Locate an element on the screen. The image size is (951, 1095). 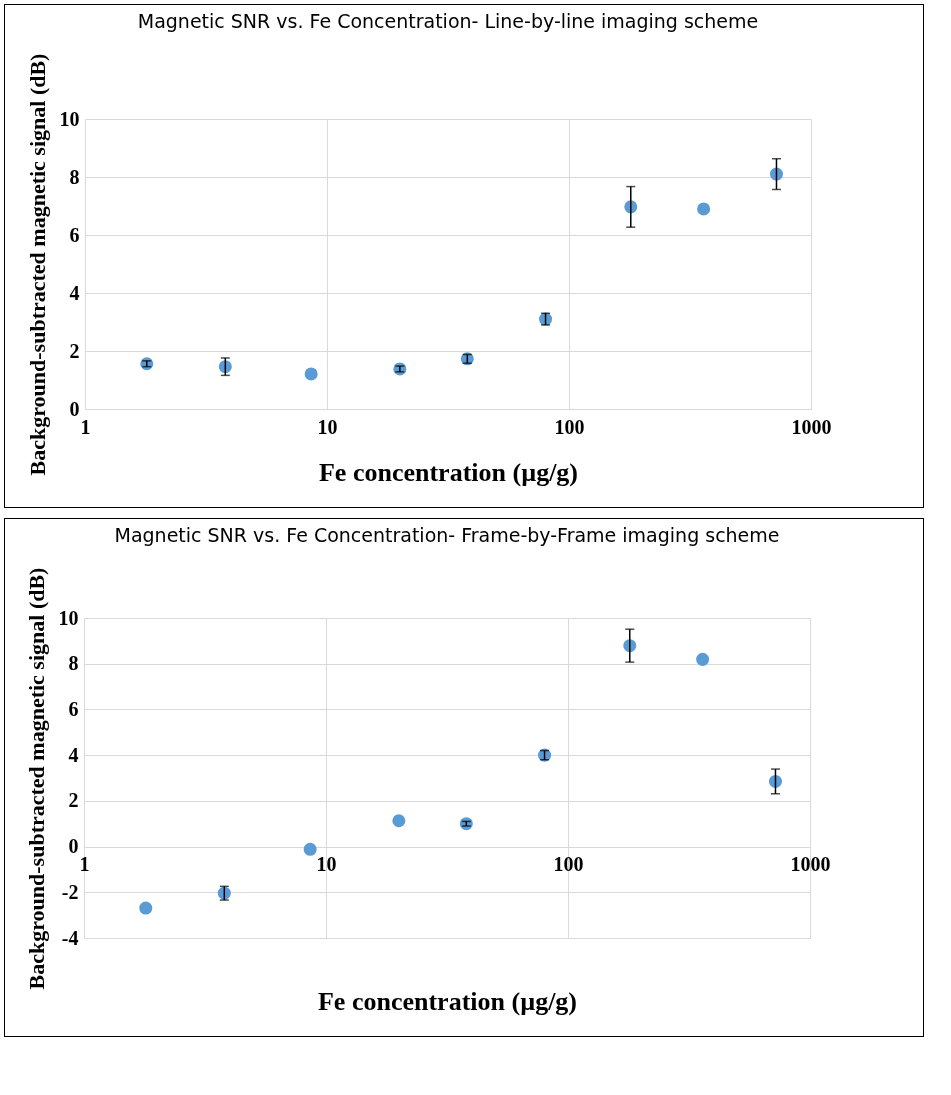
y-tick-label: -2 is located at coordinates (70, 891).